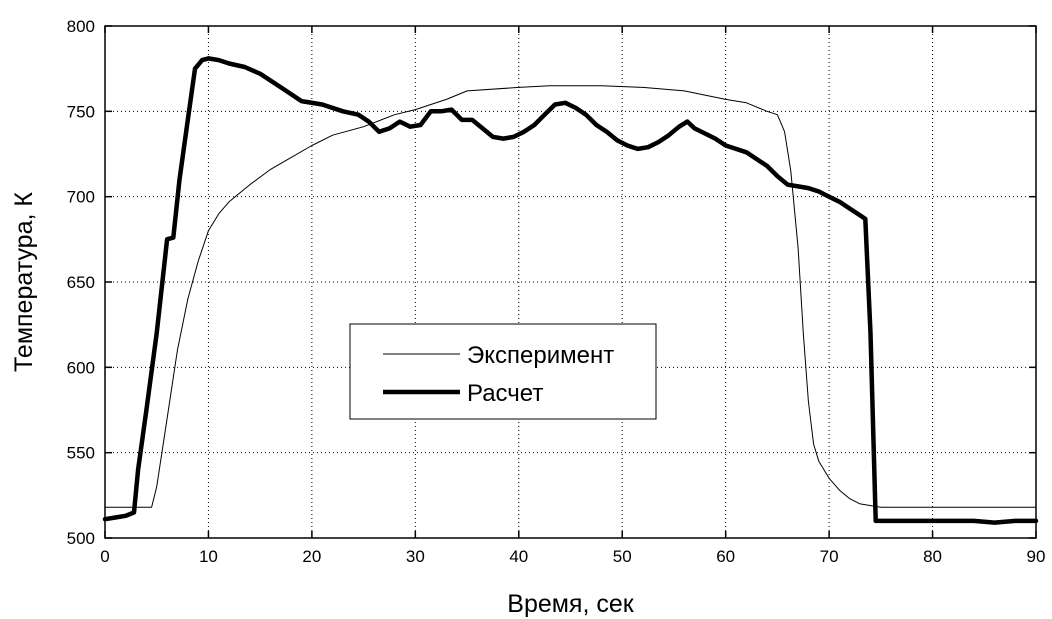 The image size is (1052, 619). Describe the element at coordinates (540, 355) in the screenshot. I see `legend-label: Эксперимент` at that location.